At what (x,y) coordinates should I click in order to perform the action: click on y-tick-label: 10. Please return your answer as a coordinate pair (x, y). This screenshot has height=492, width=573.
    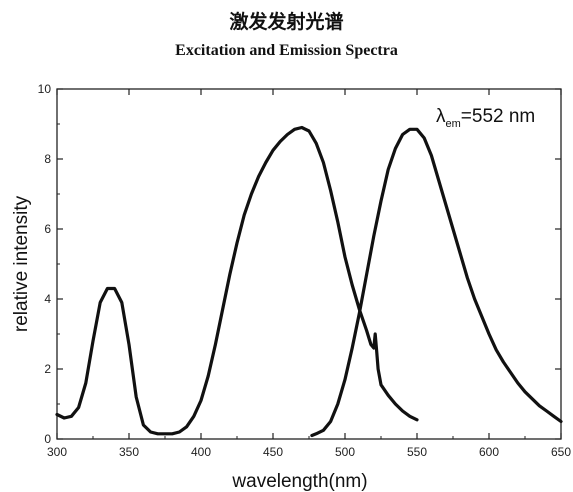
    Looking at the image, I should click on (45, 89).